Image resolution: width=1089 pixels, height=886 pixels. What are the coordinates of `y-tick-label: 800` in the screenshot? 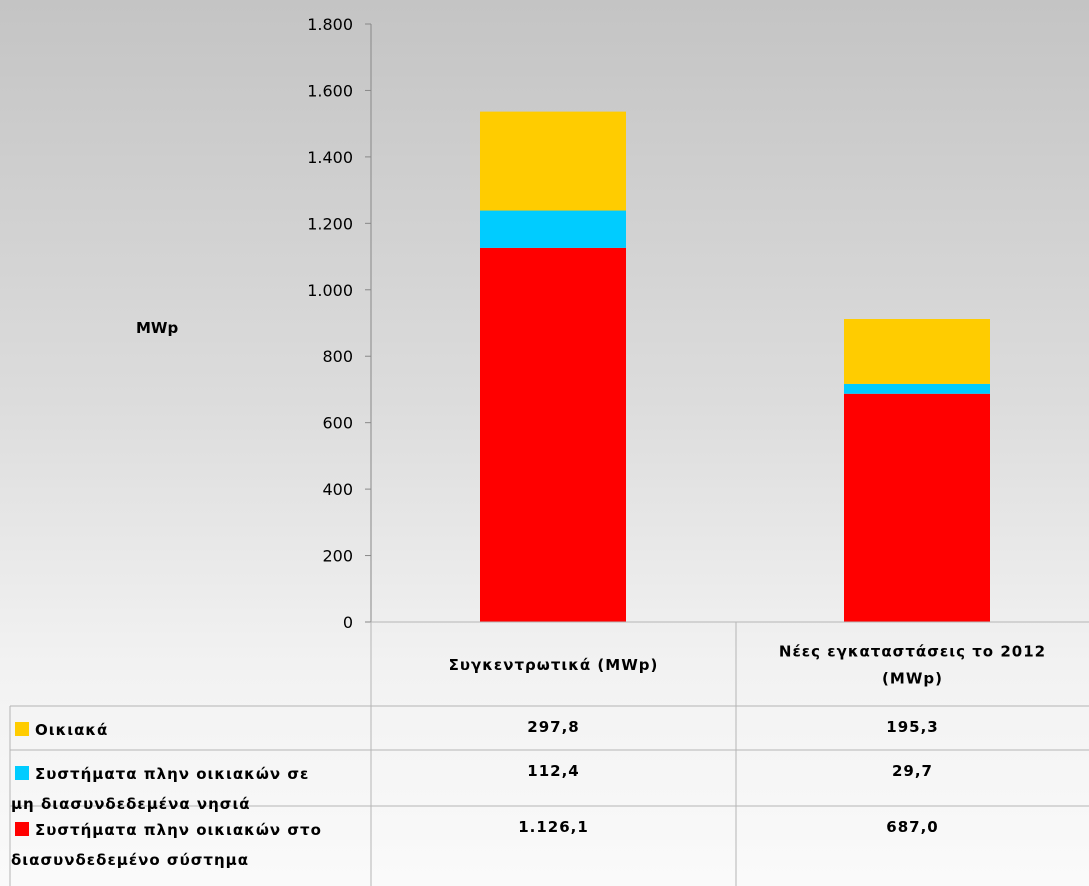 It's located at (337, 356).